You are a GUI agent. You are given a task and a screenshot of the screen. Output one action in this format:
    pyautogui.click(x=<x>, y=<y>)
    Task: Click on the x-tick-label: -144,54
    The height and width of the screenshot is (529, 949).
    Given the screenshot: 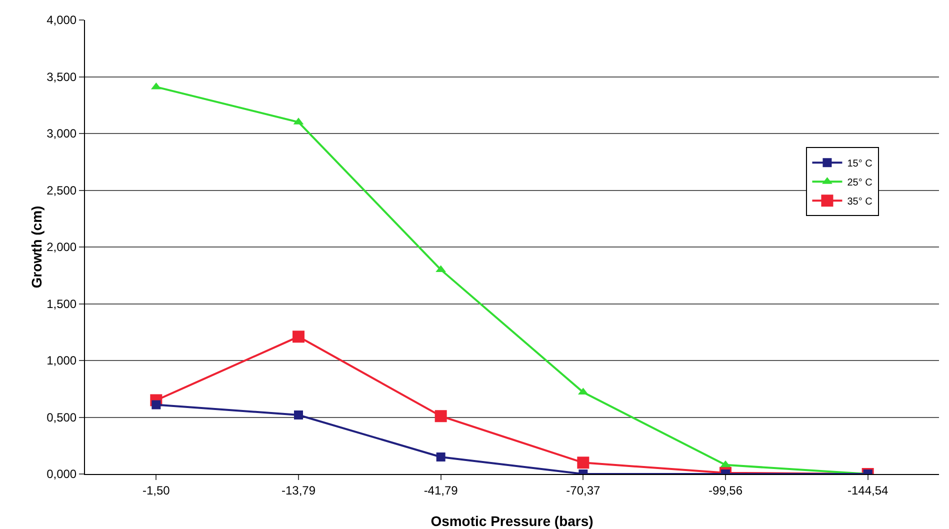 What is the action you would take?
    pyautogui.click(x=868, y=490)
    